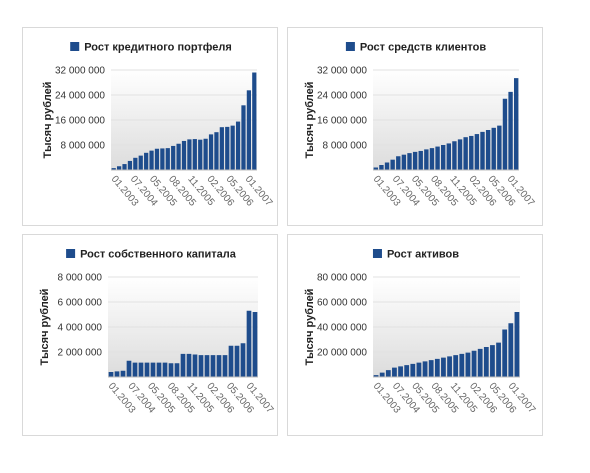 This screenshot has width=590, height=473. I want to click on legend-title: Рост кредитного портфеля, so click(158, 48).